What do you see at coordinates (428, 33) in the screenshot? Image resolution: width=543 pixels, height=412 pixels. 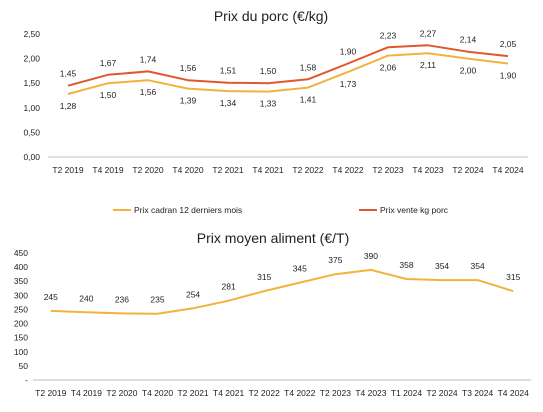 I see `data-label-vente: 2,27` at bounding box center [428, 33].